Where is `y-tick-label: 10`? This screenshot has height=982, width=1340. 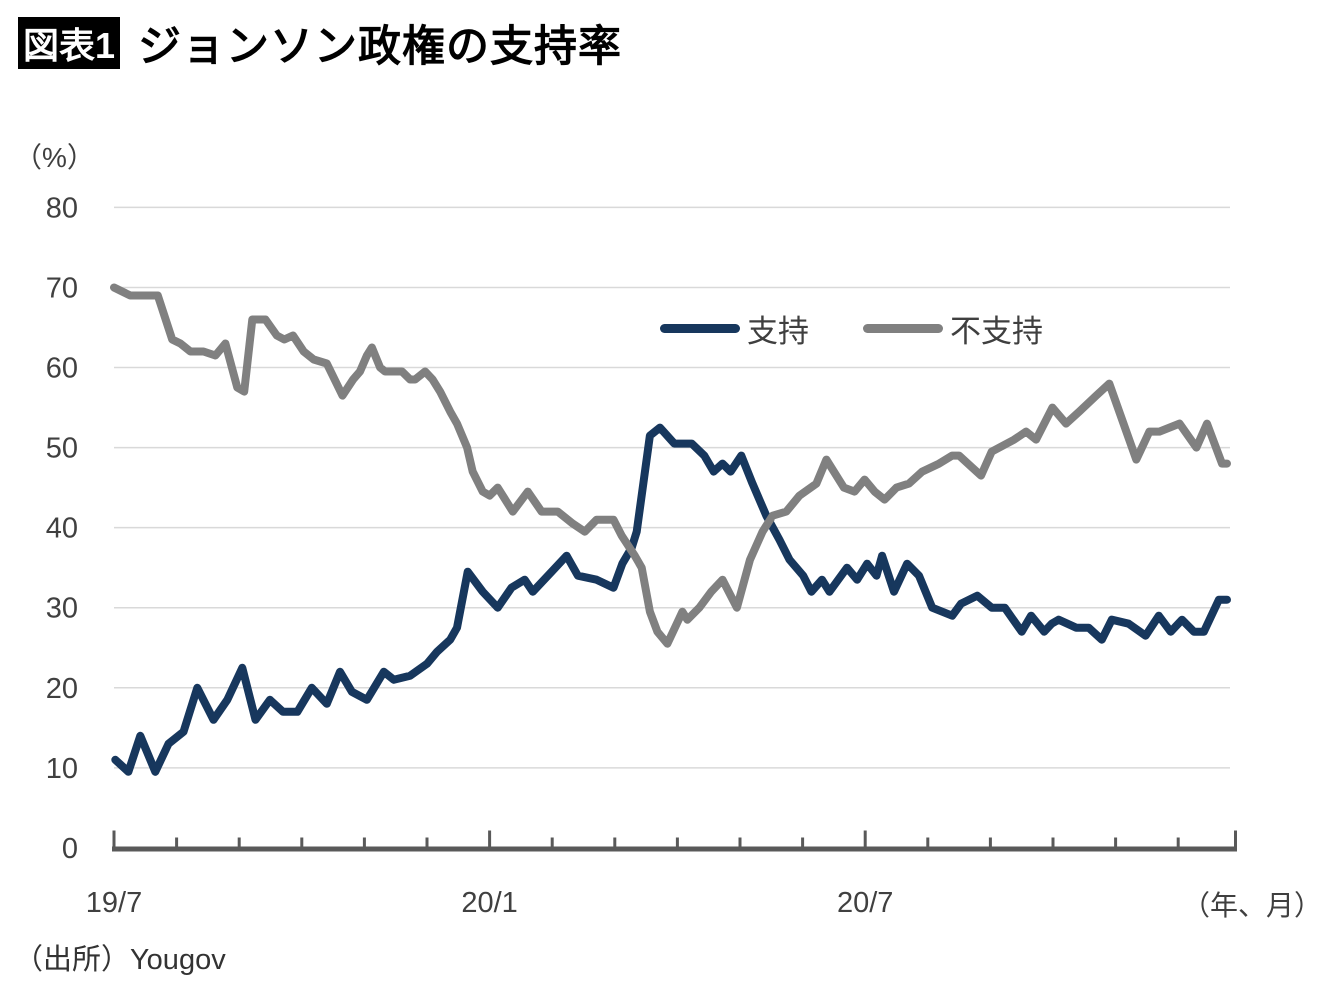 y-tick-label: 10 is located at coordinates (62, 769).